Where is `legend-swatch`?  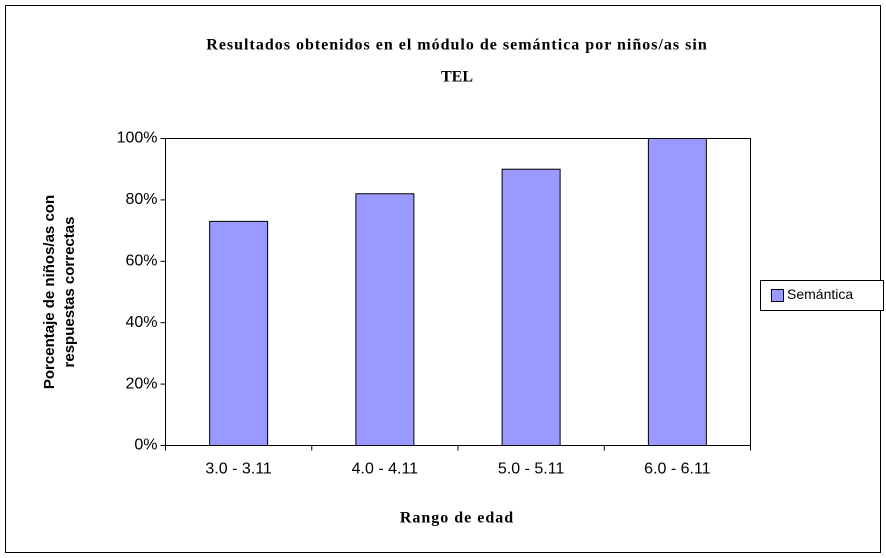 legend-swatch is located at coordinates (777, 295).